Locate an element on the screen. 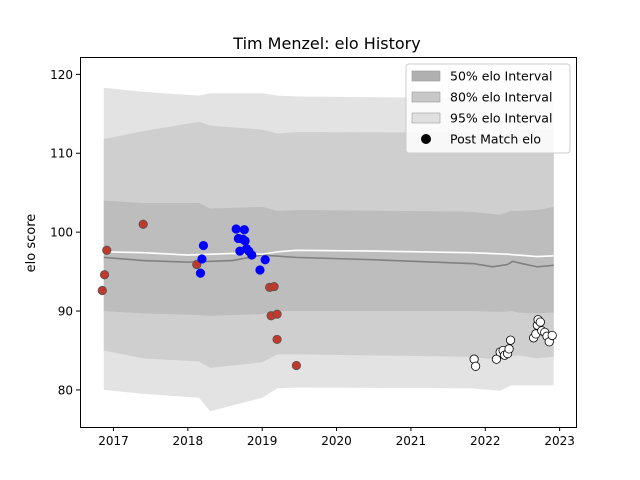 The width and height of the screenshot is (640, 480). y-tick-label: 100 is located at coordinates (61, 233).